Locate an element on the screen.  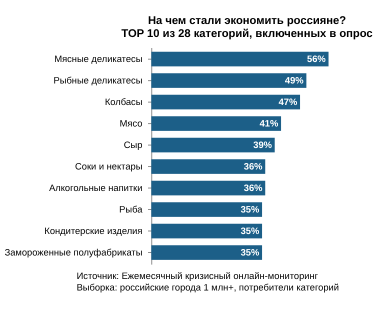
y-tick-label: Рыба is located at coordinates (131, 209).